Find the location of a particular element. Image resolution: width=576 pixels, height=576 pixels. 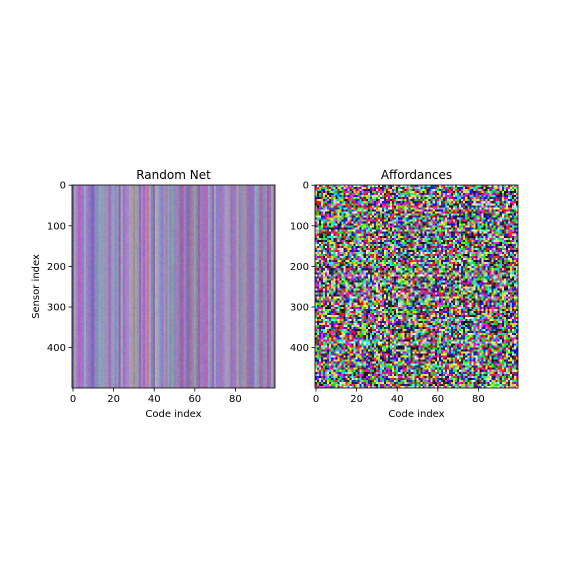

random-net-heatmap-image is located at coordinates (173, 286).